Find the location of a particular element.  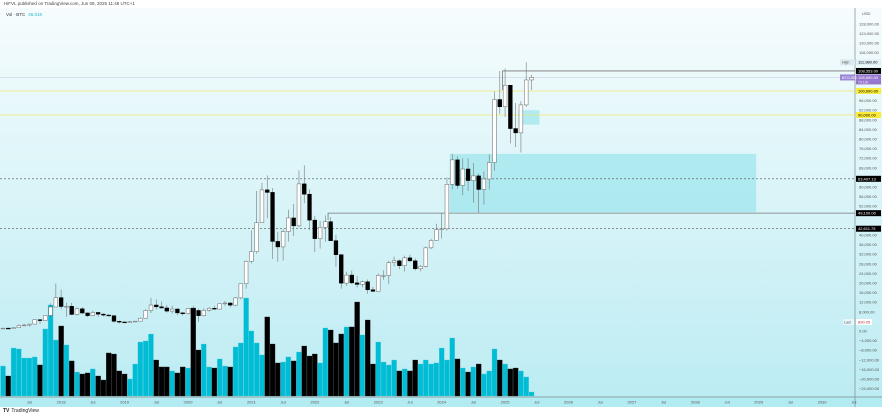

price-tick-label: −12,000.00 is located at coordinates (869, 359).